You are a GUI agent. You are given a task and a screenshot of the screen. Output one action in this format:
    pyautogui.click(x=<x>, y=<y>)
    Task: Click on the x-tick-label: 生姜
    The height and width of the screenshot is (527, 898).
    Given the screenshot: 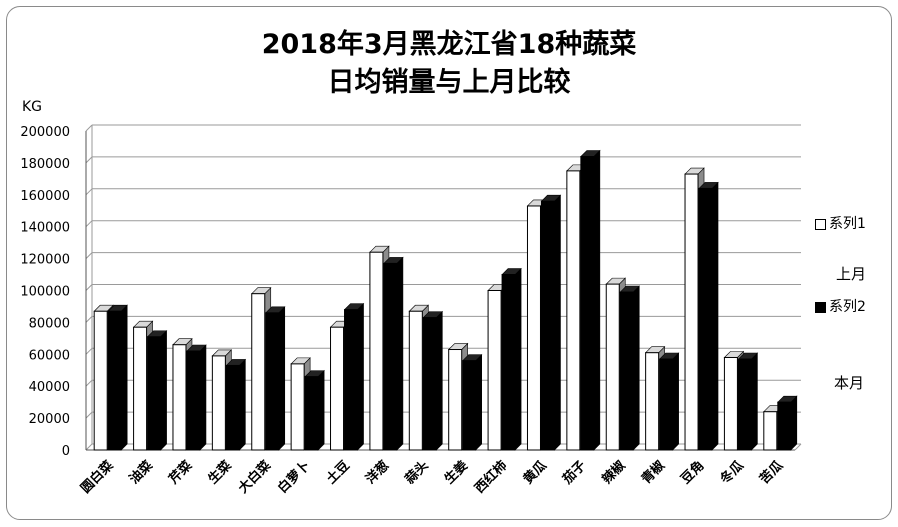 What is the action you would take?
    pyautogui.click(x=456, y=473)
    